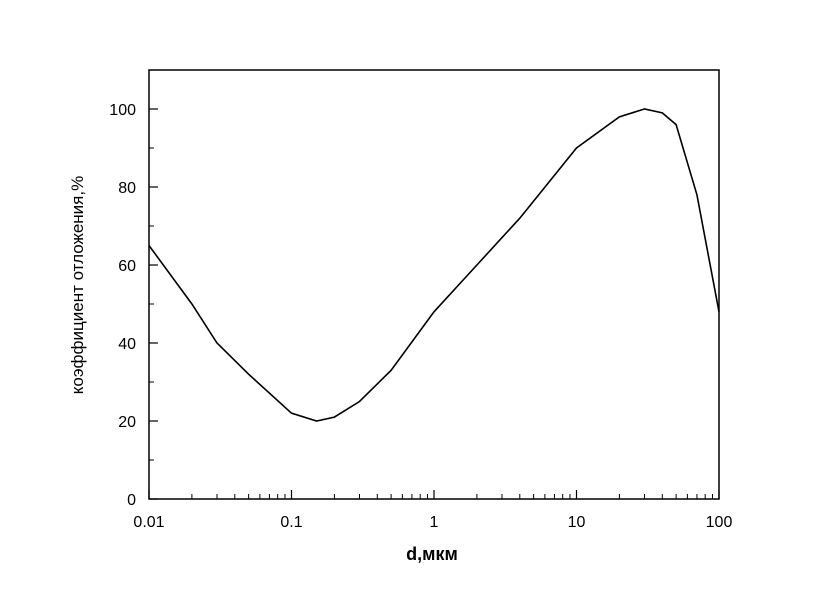 The width and height of the screenshot is (835, 599). Describe the element at coordinates (719, 522) in the screenshot. I see `x-tick-label: 100` at that location.